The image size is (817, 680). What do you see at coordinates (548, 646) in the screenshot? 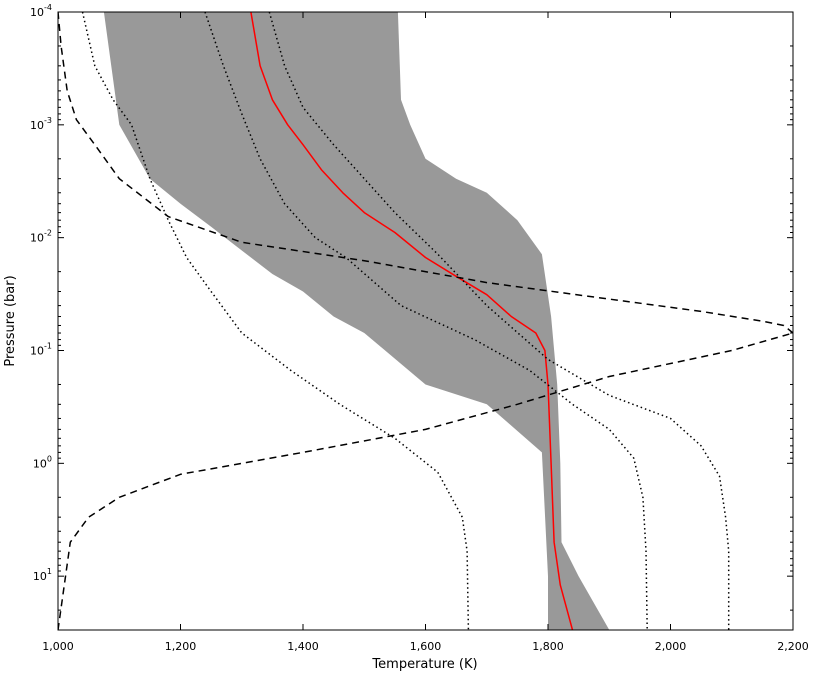
I see `x-tick-label: 1,800` at bounding box center [548, 646].